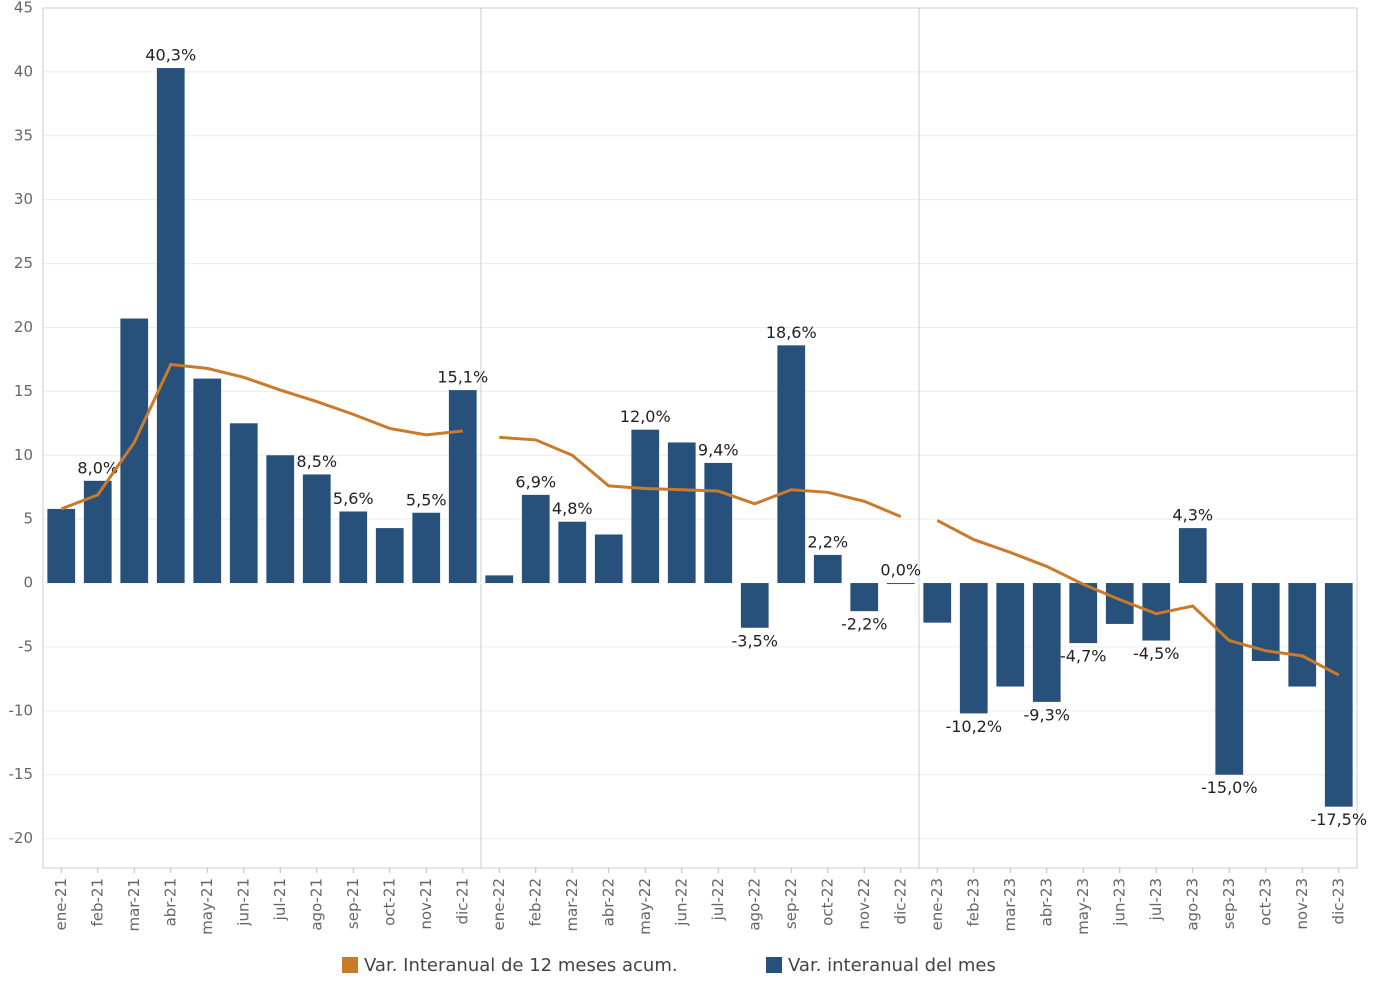 The height and width of the screenshot is (985, 1373). Describe the element at coordinates (1046, 902) in the screenshot. I see `x-tick-label: abr-23` at that location.